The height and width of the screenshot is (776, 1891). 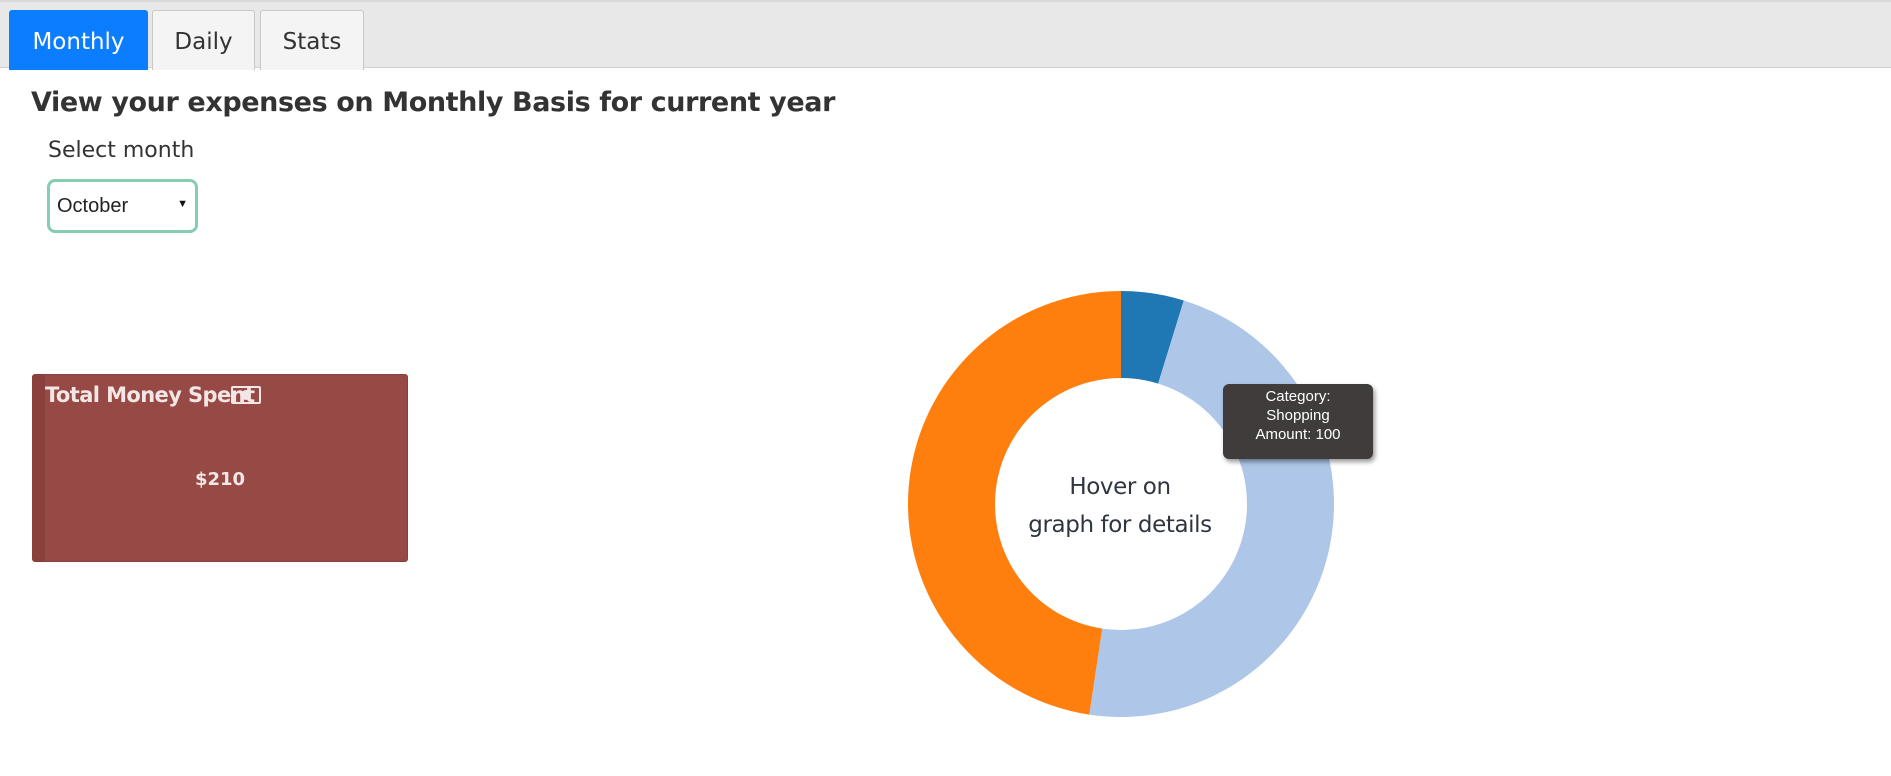 I want to click on chevron-down-icon: ▼, so click(x=182, y=204).